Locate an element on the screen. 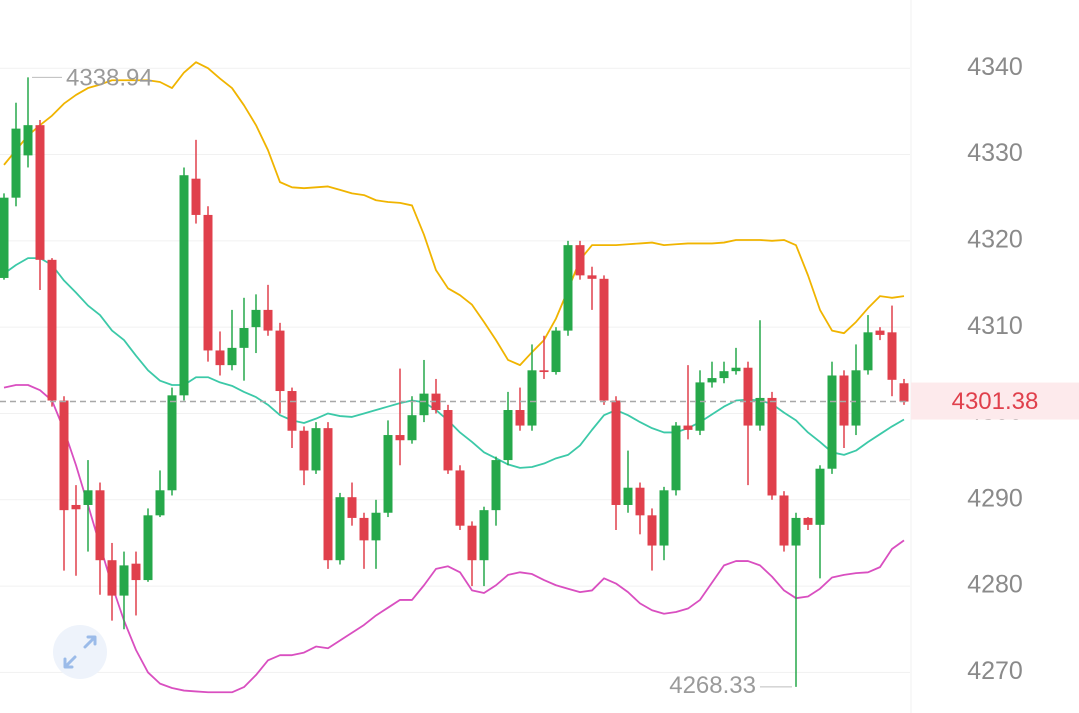 Image resolution: width=1079 pixels, height=713 pixels. expand-button is located at coordinates (80, 652).